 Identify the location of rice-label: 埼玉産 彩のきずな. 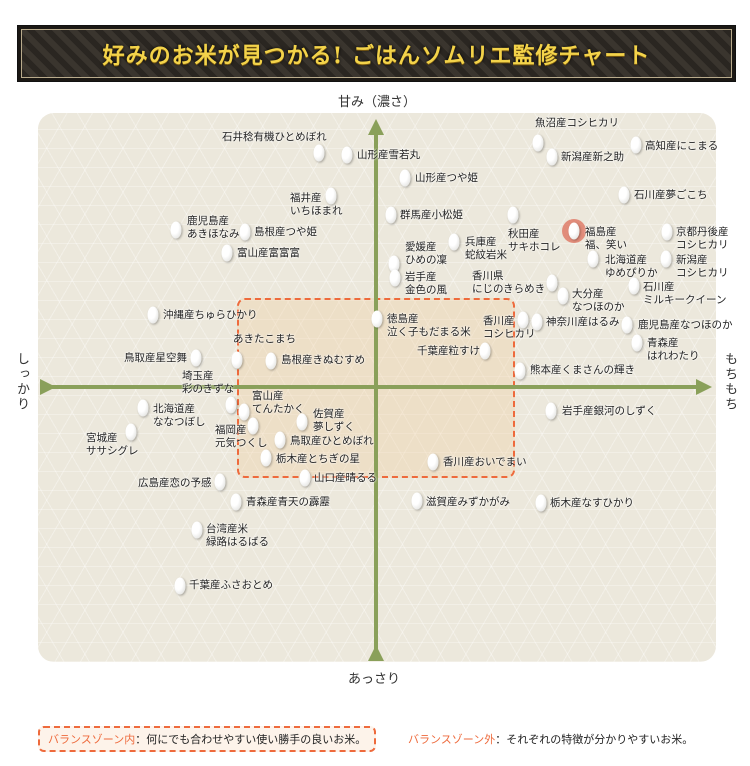
(208, 382).